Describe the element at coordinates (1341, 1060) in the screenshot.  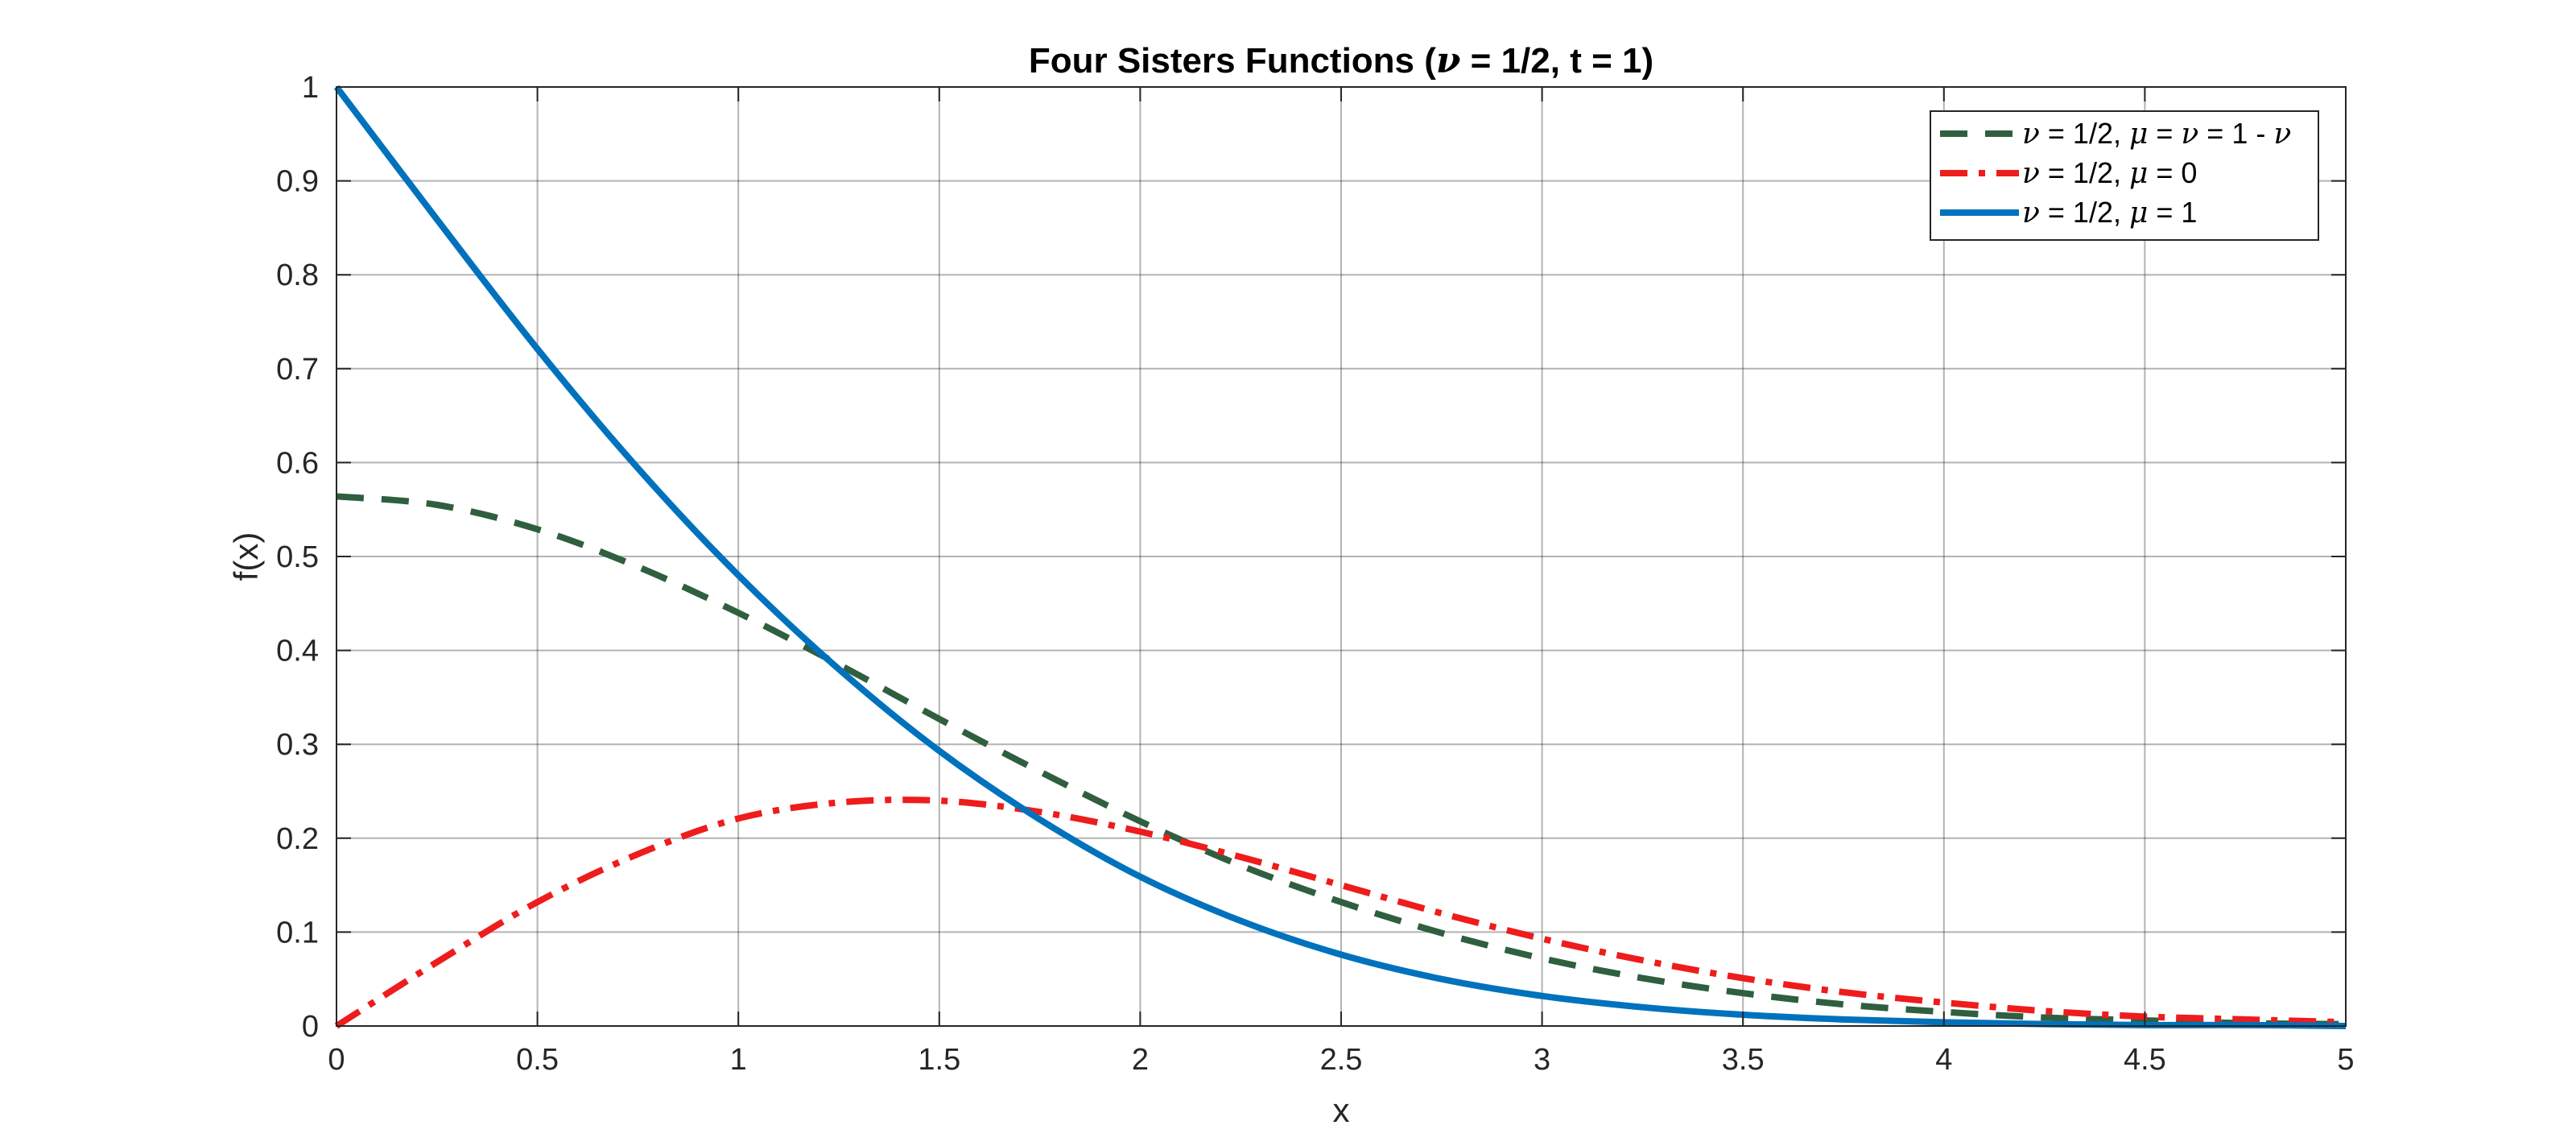
I see `x-tick-label: 2.5` at that location.